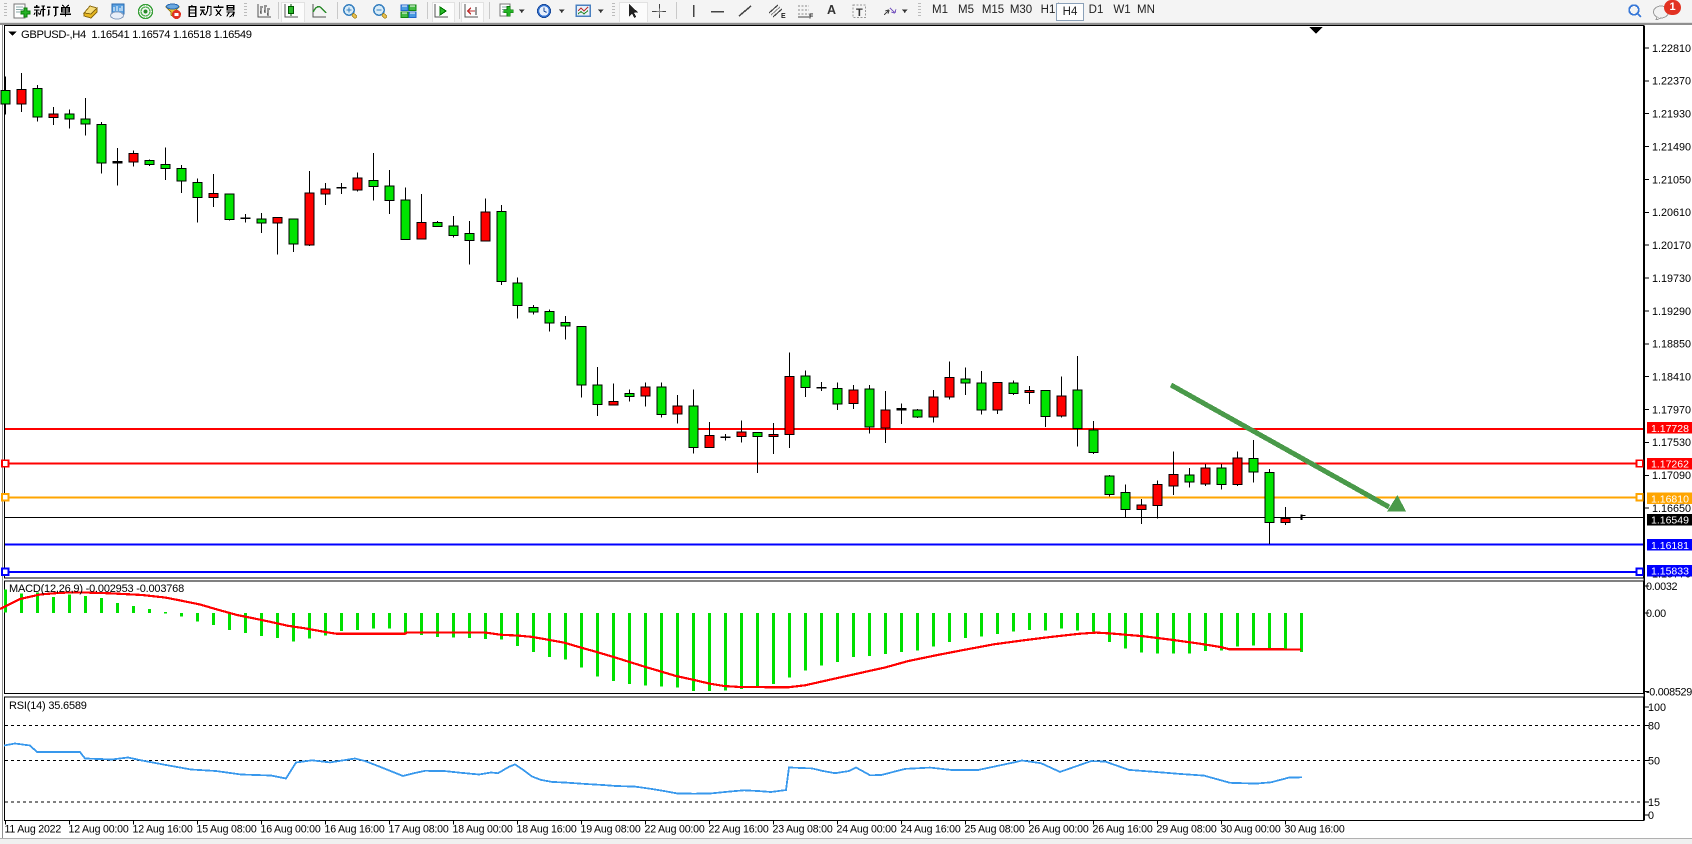 Image resolution: width=1692 pixels, height=844 pixels. What do you see at coordinates (419, 830) in the screenshot?
I see `svg-text: 17 Aug 08:00` at bounding box center [419, 830].